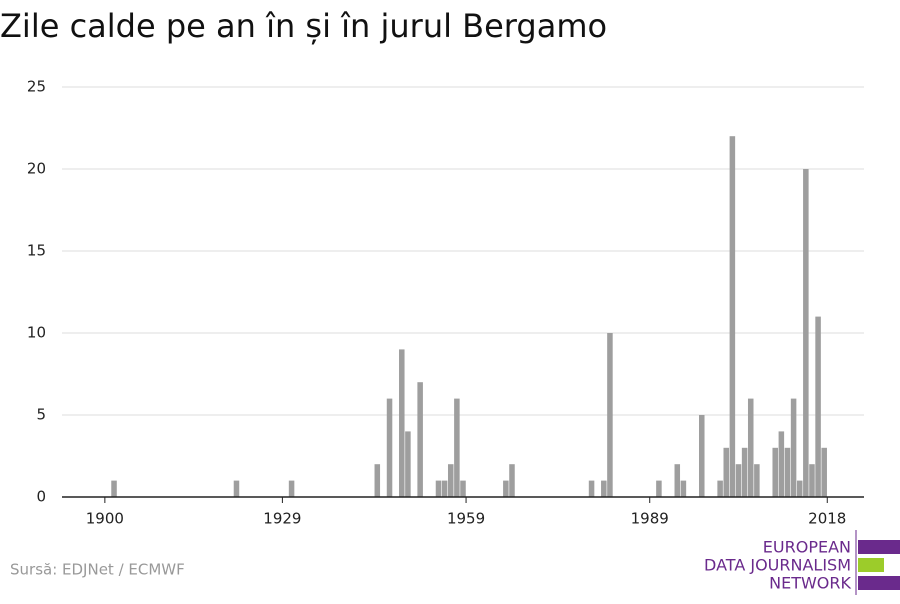 The height and width of the screenshot is (604, 900). What do you see at coordinates (105, 519) in the screenshot?
I see `x-tick-label: 1900` at bounding box center [105, 519].